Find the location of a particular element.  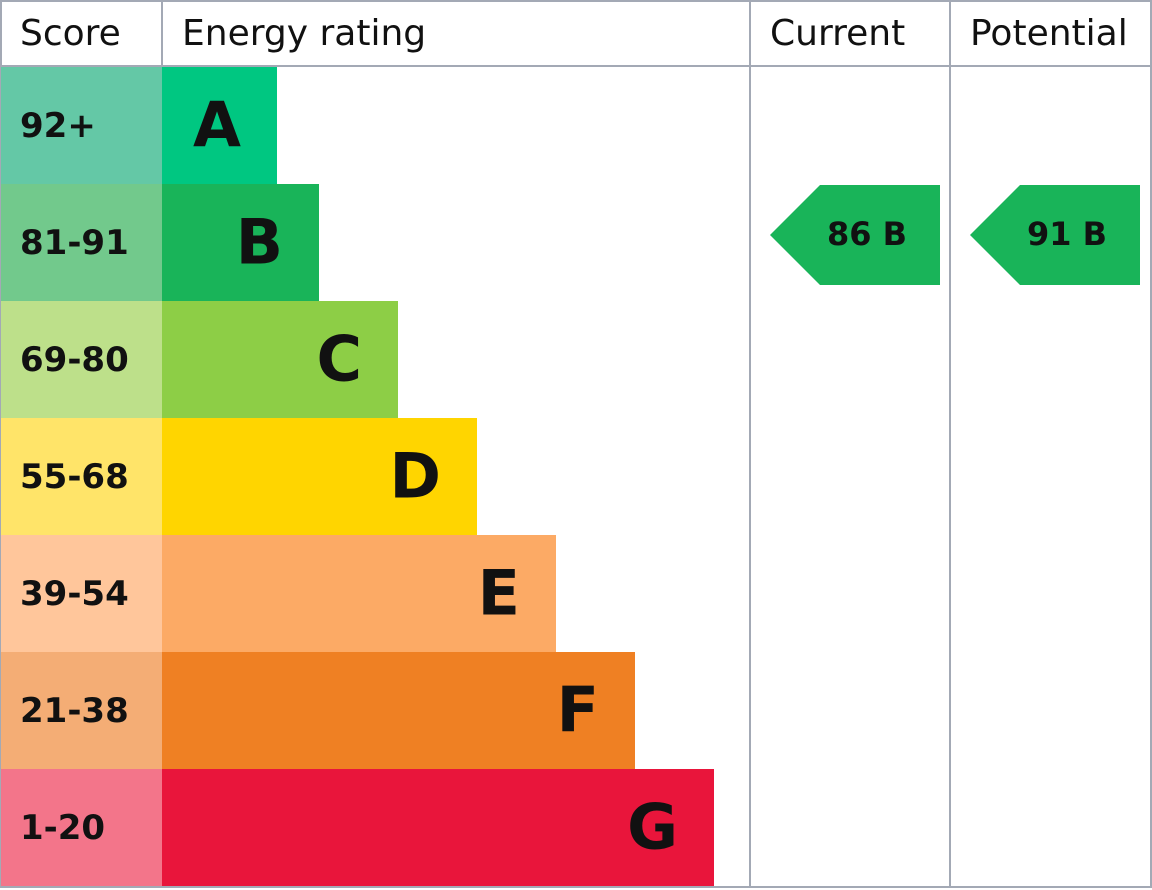

score-range: 92+ is located at coordinates (58, 126).